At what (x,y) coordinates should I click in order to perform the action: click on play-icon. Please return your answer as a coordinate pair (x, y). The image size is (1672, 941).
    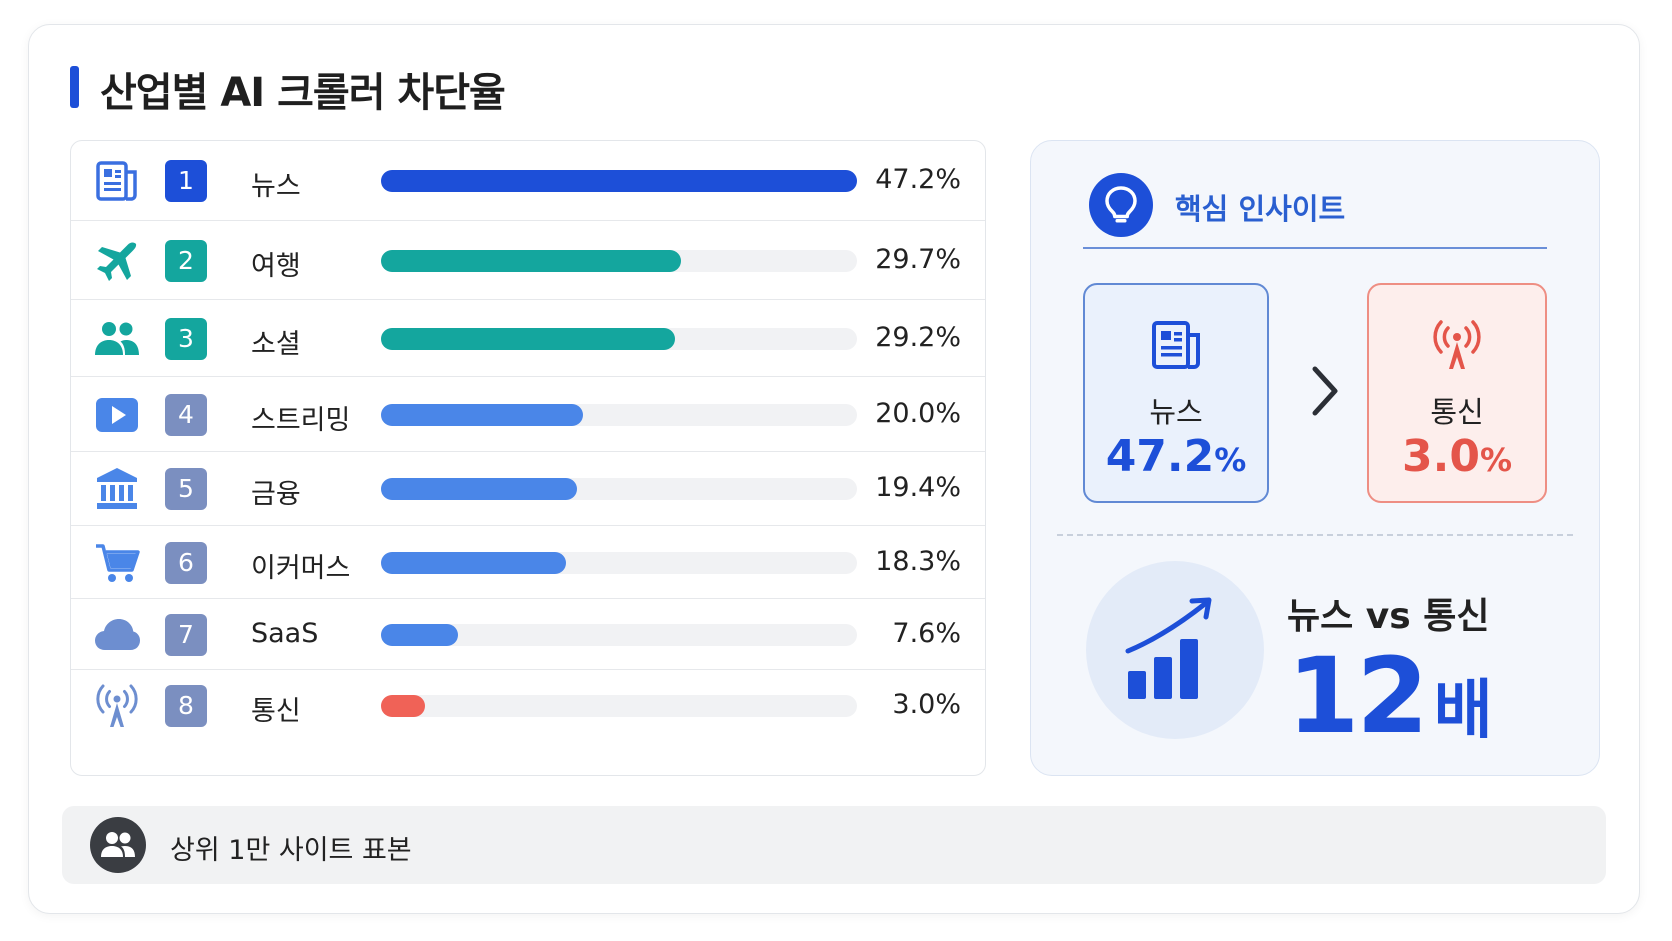
    Looking at the image, I should click on (117, 415).